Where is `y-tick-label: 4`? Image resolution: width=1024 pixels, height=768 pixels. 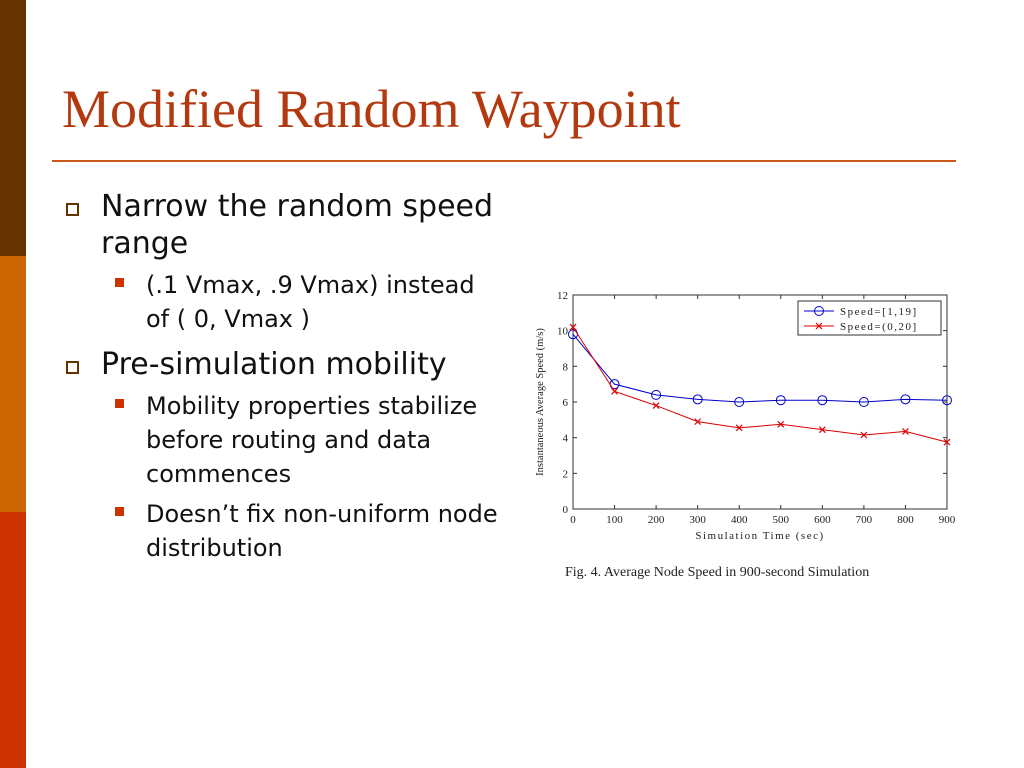
y-tick-label: 4 is located at coordinates (566, 439).